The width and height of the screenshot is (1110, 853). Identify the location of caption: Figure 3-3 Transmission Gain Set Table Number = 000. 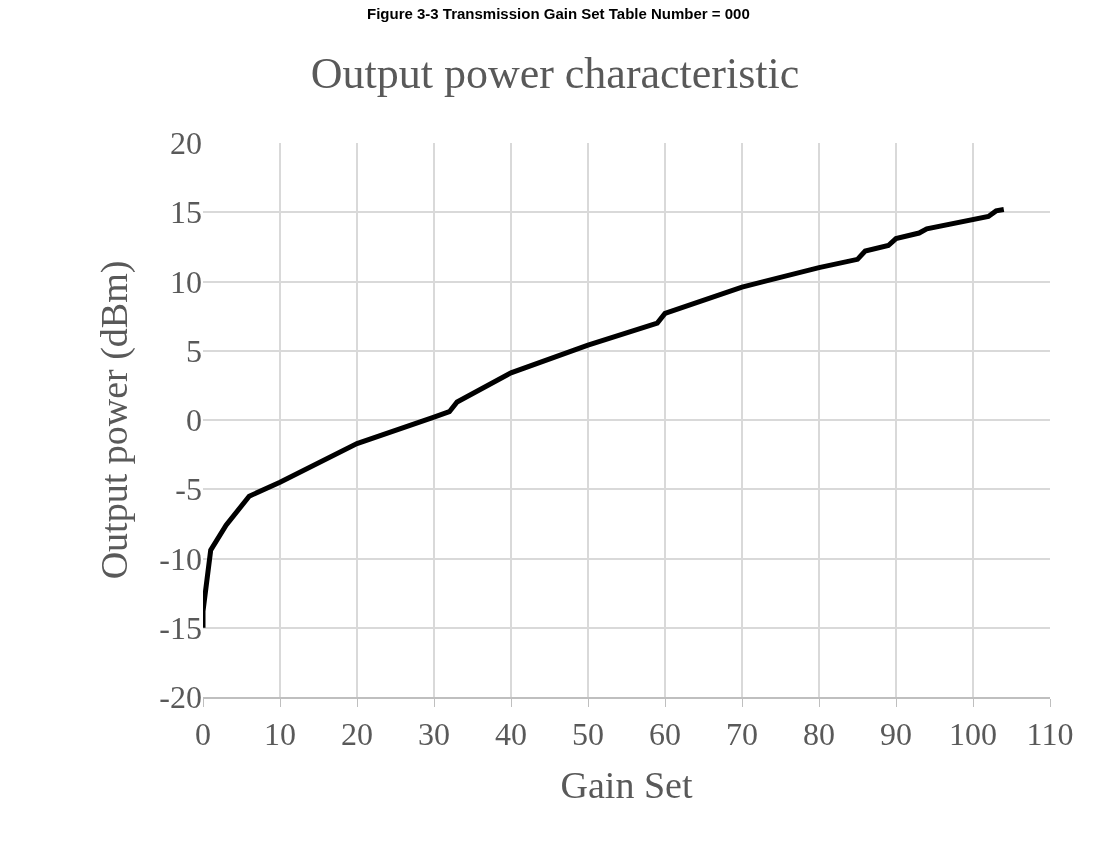
(558, 13).